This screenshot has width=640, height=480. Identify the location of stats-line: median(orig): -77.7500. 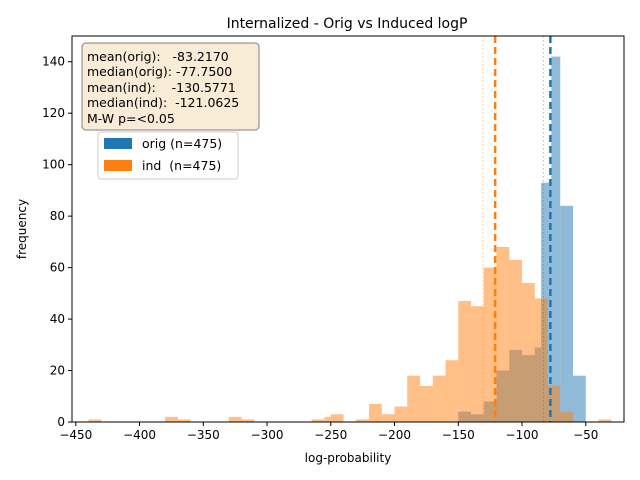
(159, 71).